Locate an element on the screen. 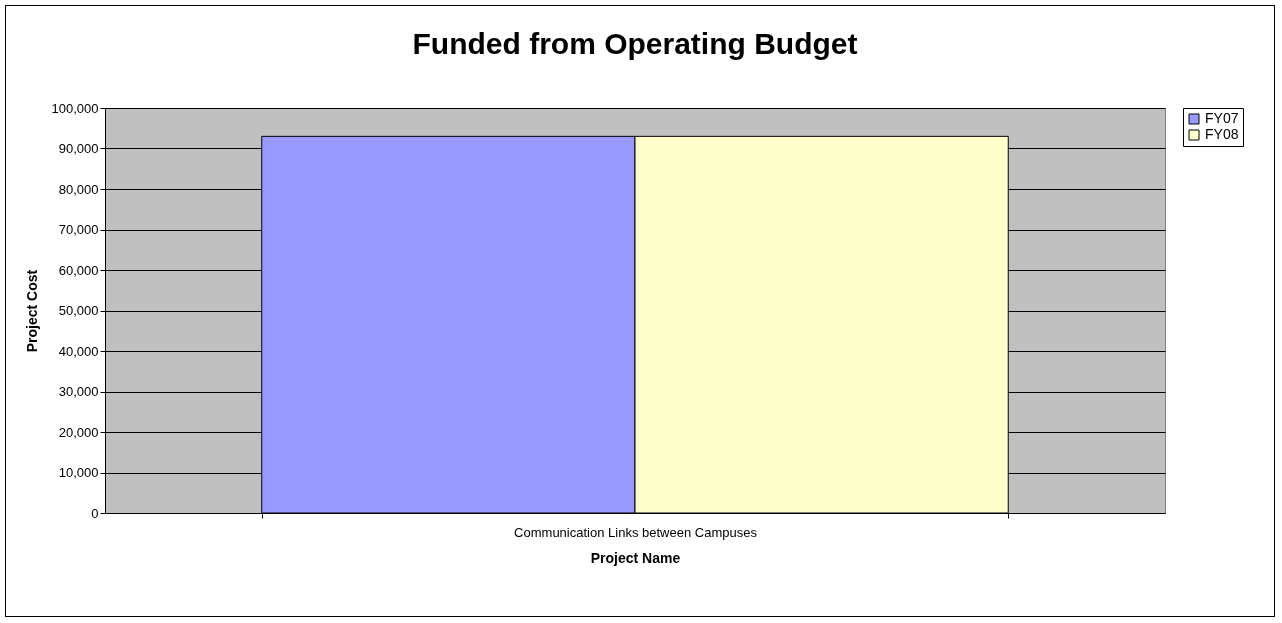 The width and height of the screenshot is (1282, 623). y-tick-label: 90,000 is located at coordinates (78, 148).